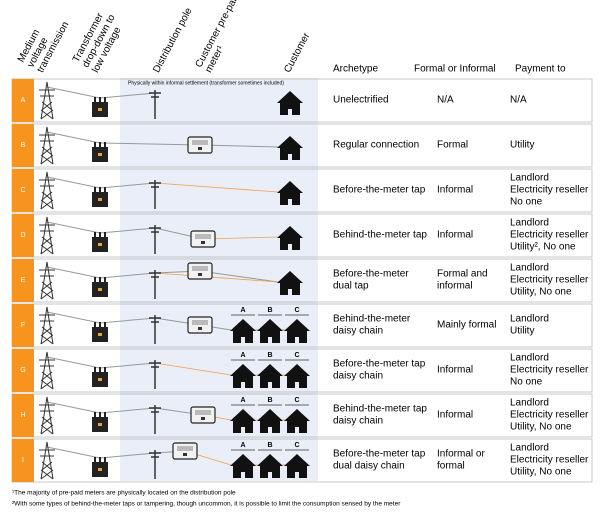 This screenshot has width=602, height=514. Describe the element at coordinates (22, 370) in the screenshot. I see `row-label: G` at that location.